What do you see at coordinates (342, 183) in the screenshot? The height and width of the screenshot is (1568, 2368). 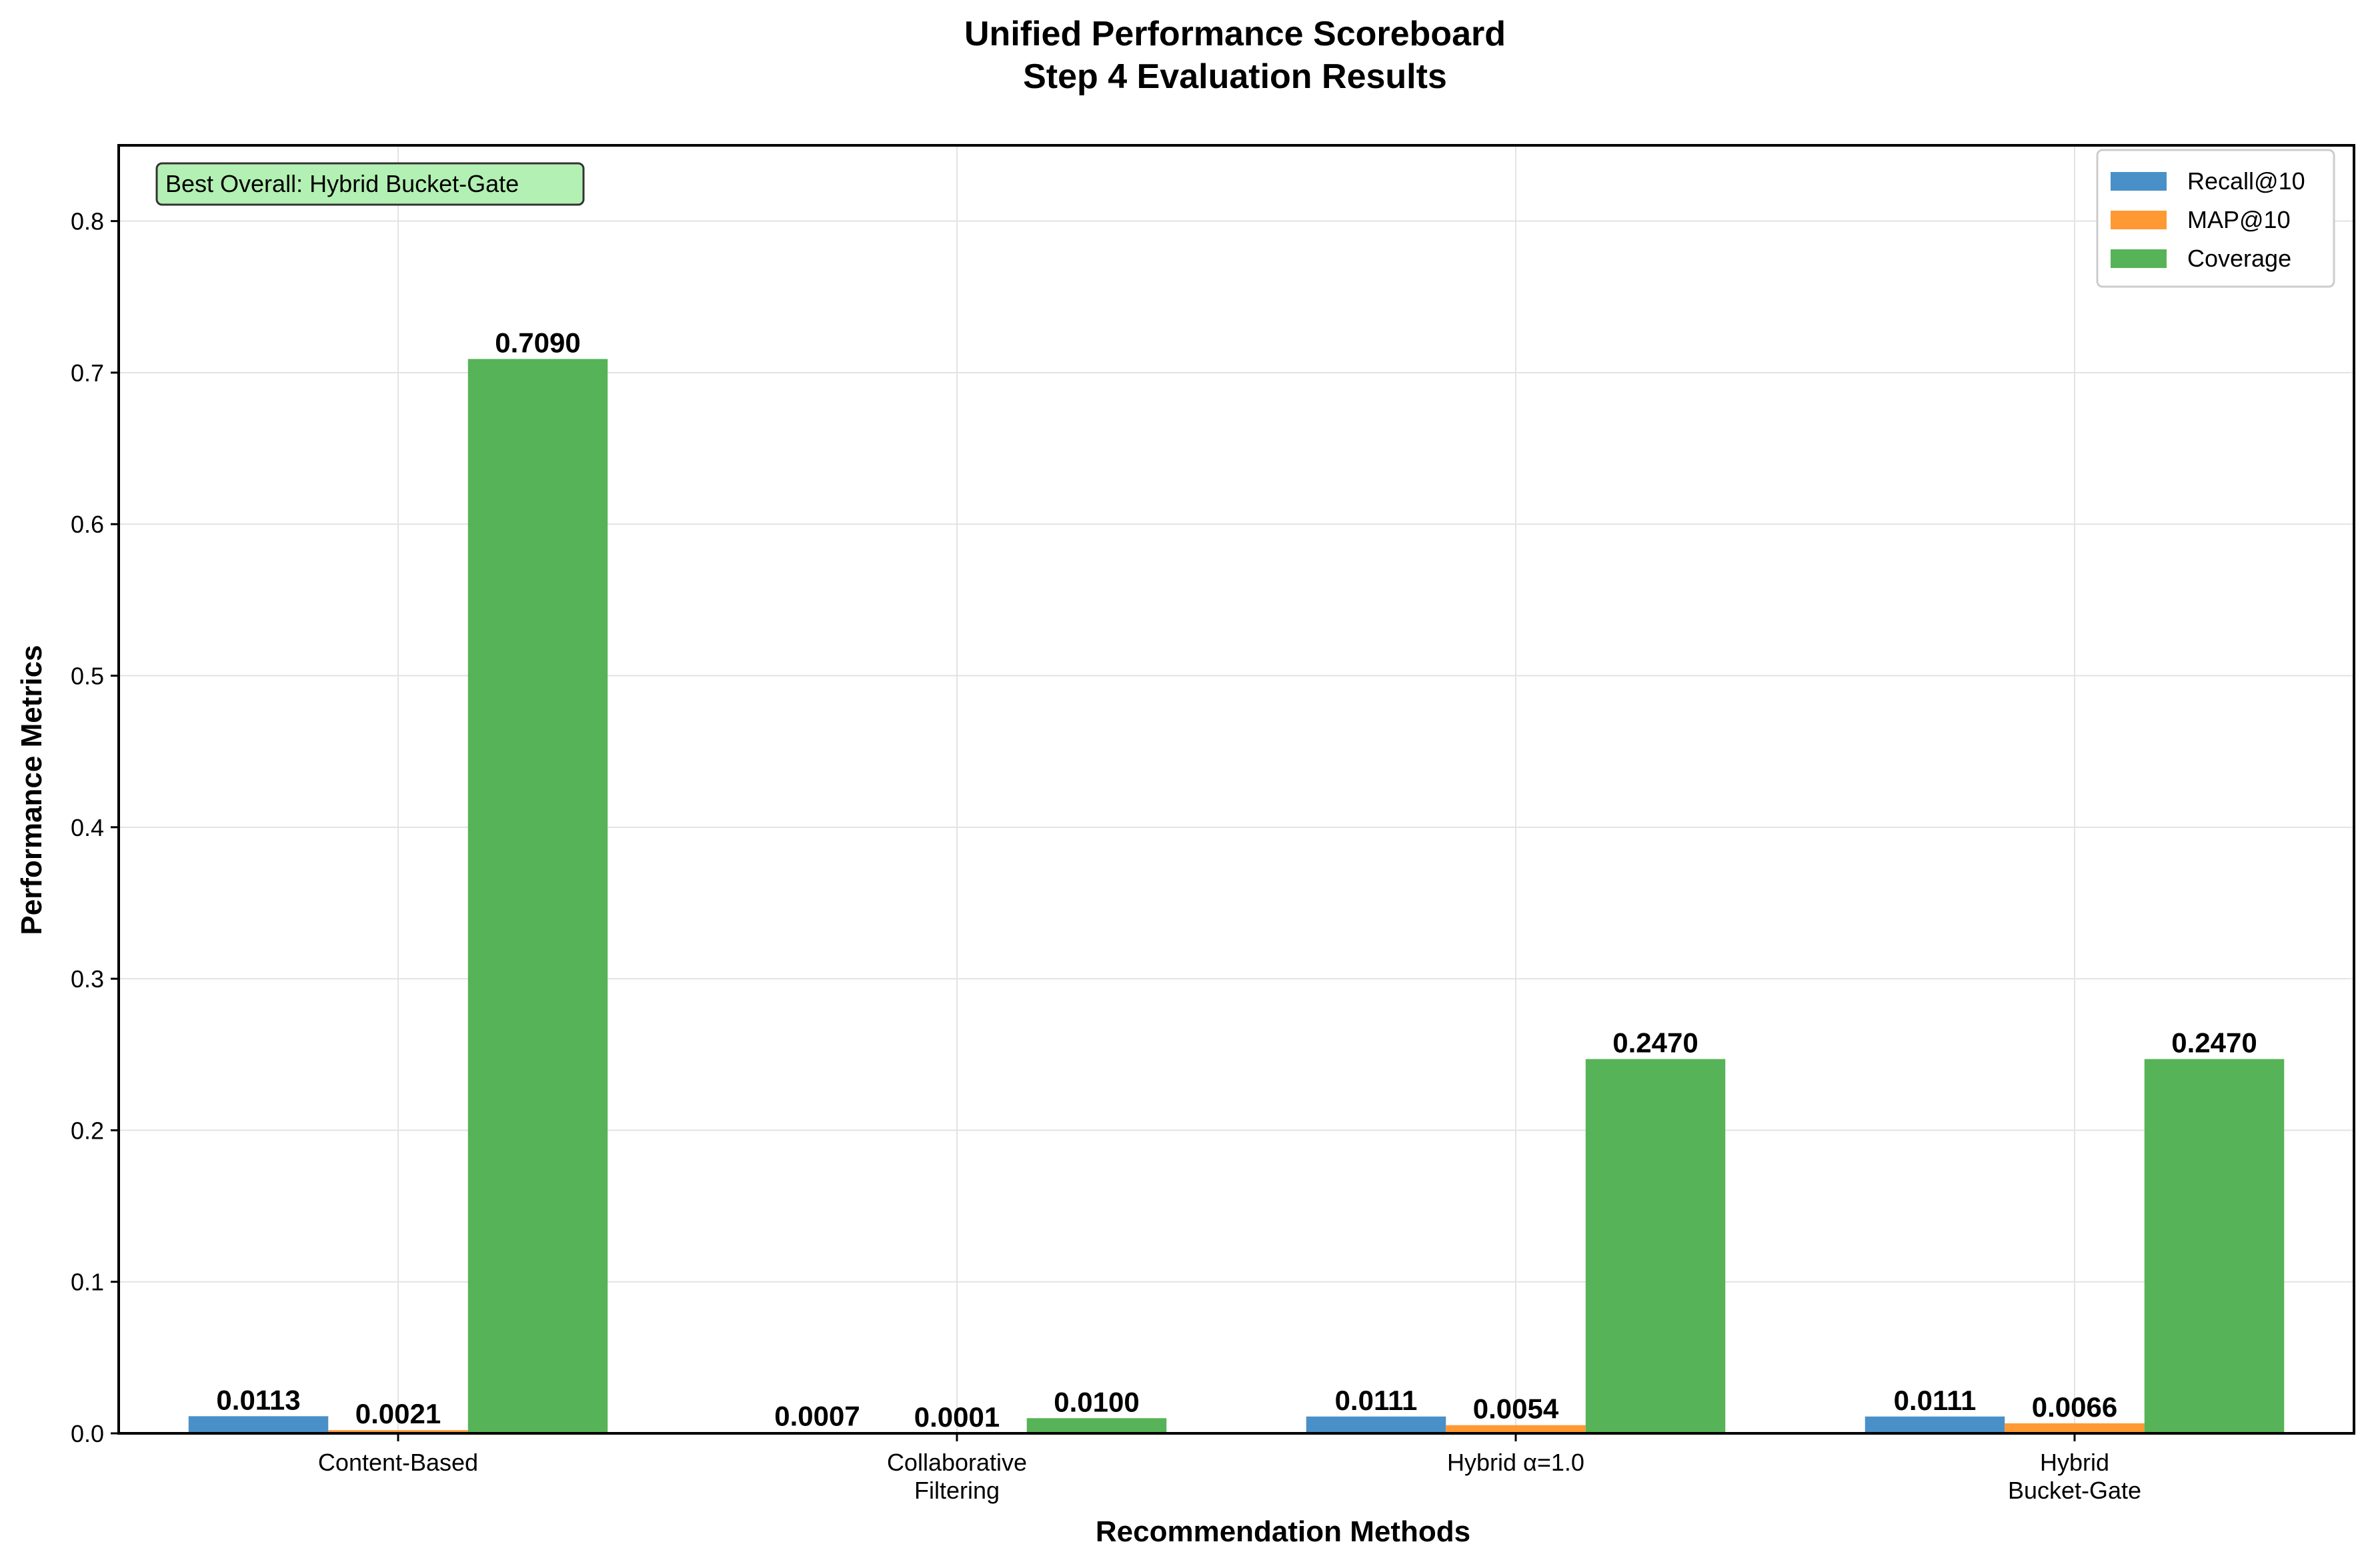 I see `annotation-text: Best Overall: Hybrid Bucket-Gate` at bounding box center [342, 183].